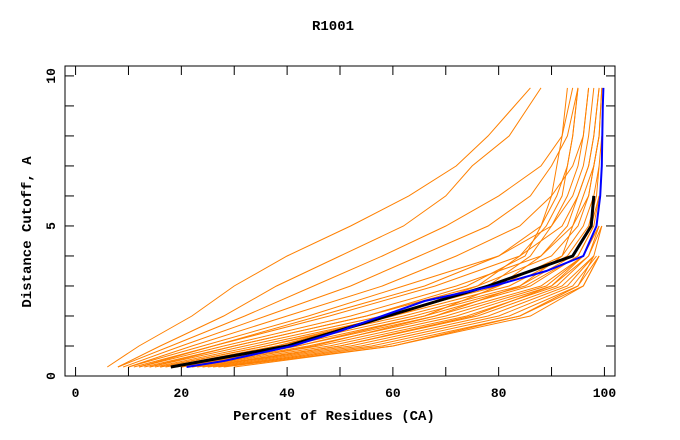 The image size is (680, 440). I want to click on chart-title: R1001, so click(333, 27).